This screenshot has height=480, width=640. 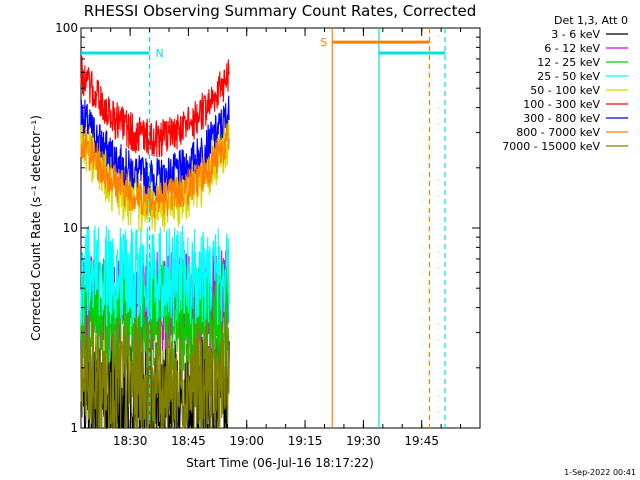 I want to click on legend-label-8: 800 - 7000 keV, so click(x=558, y=132).